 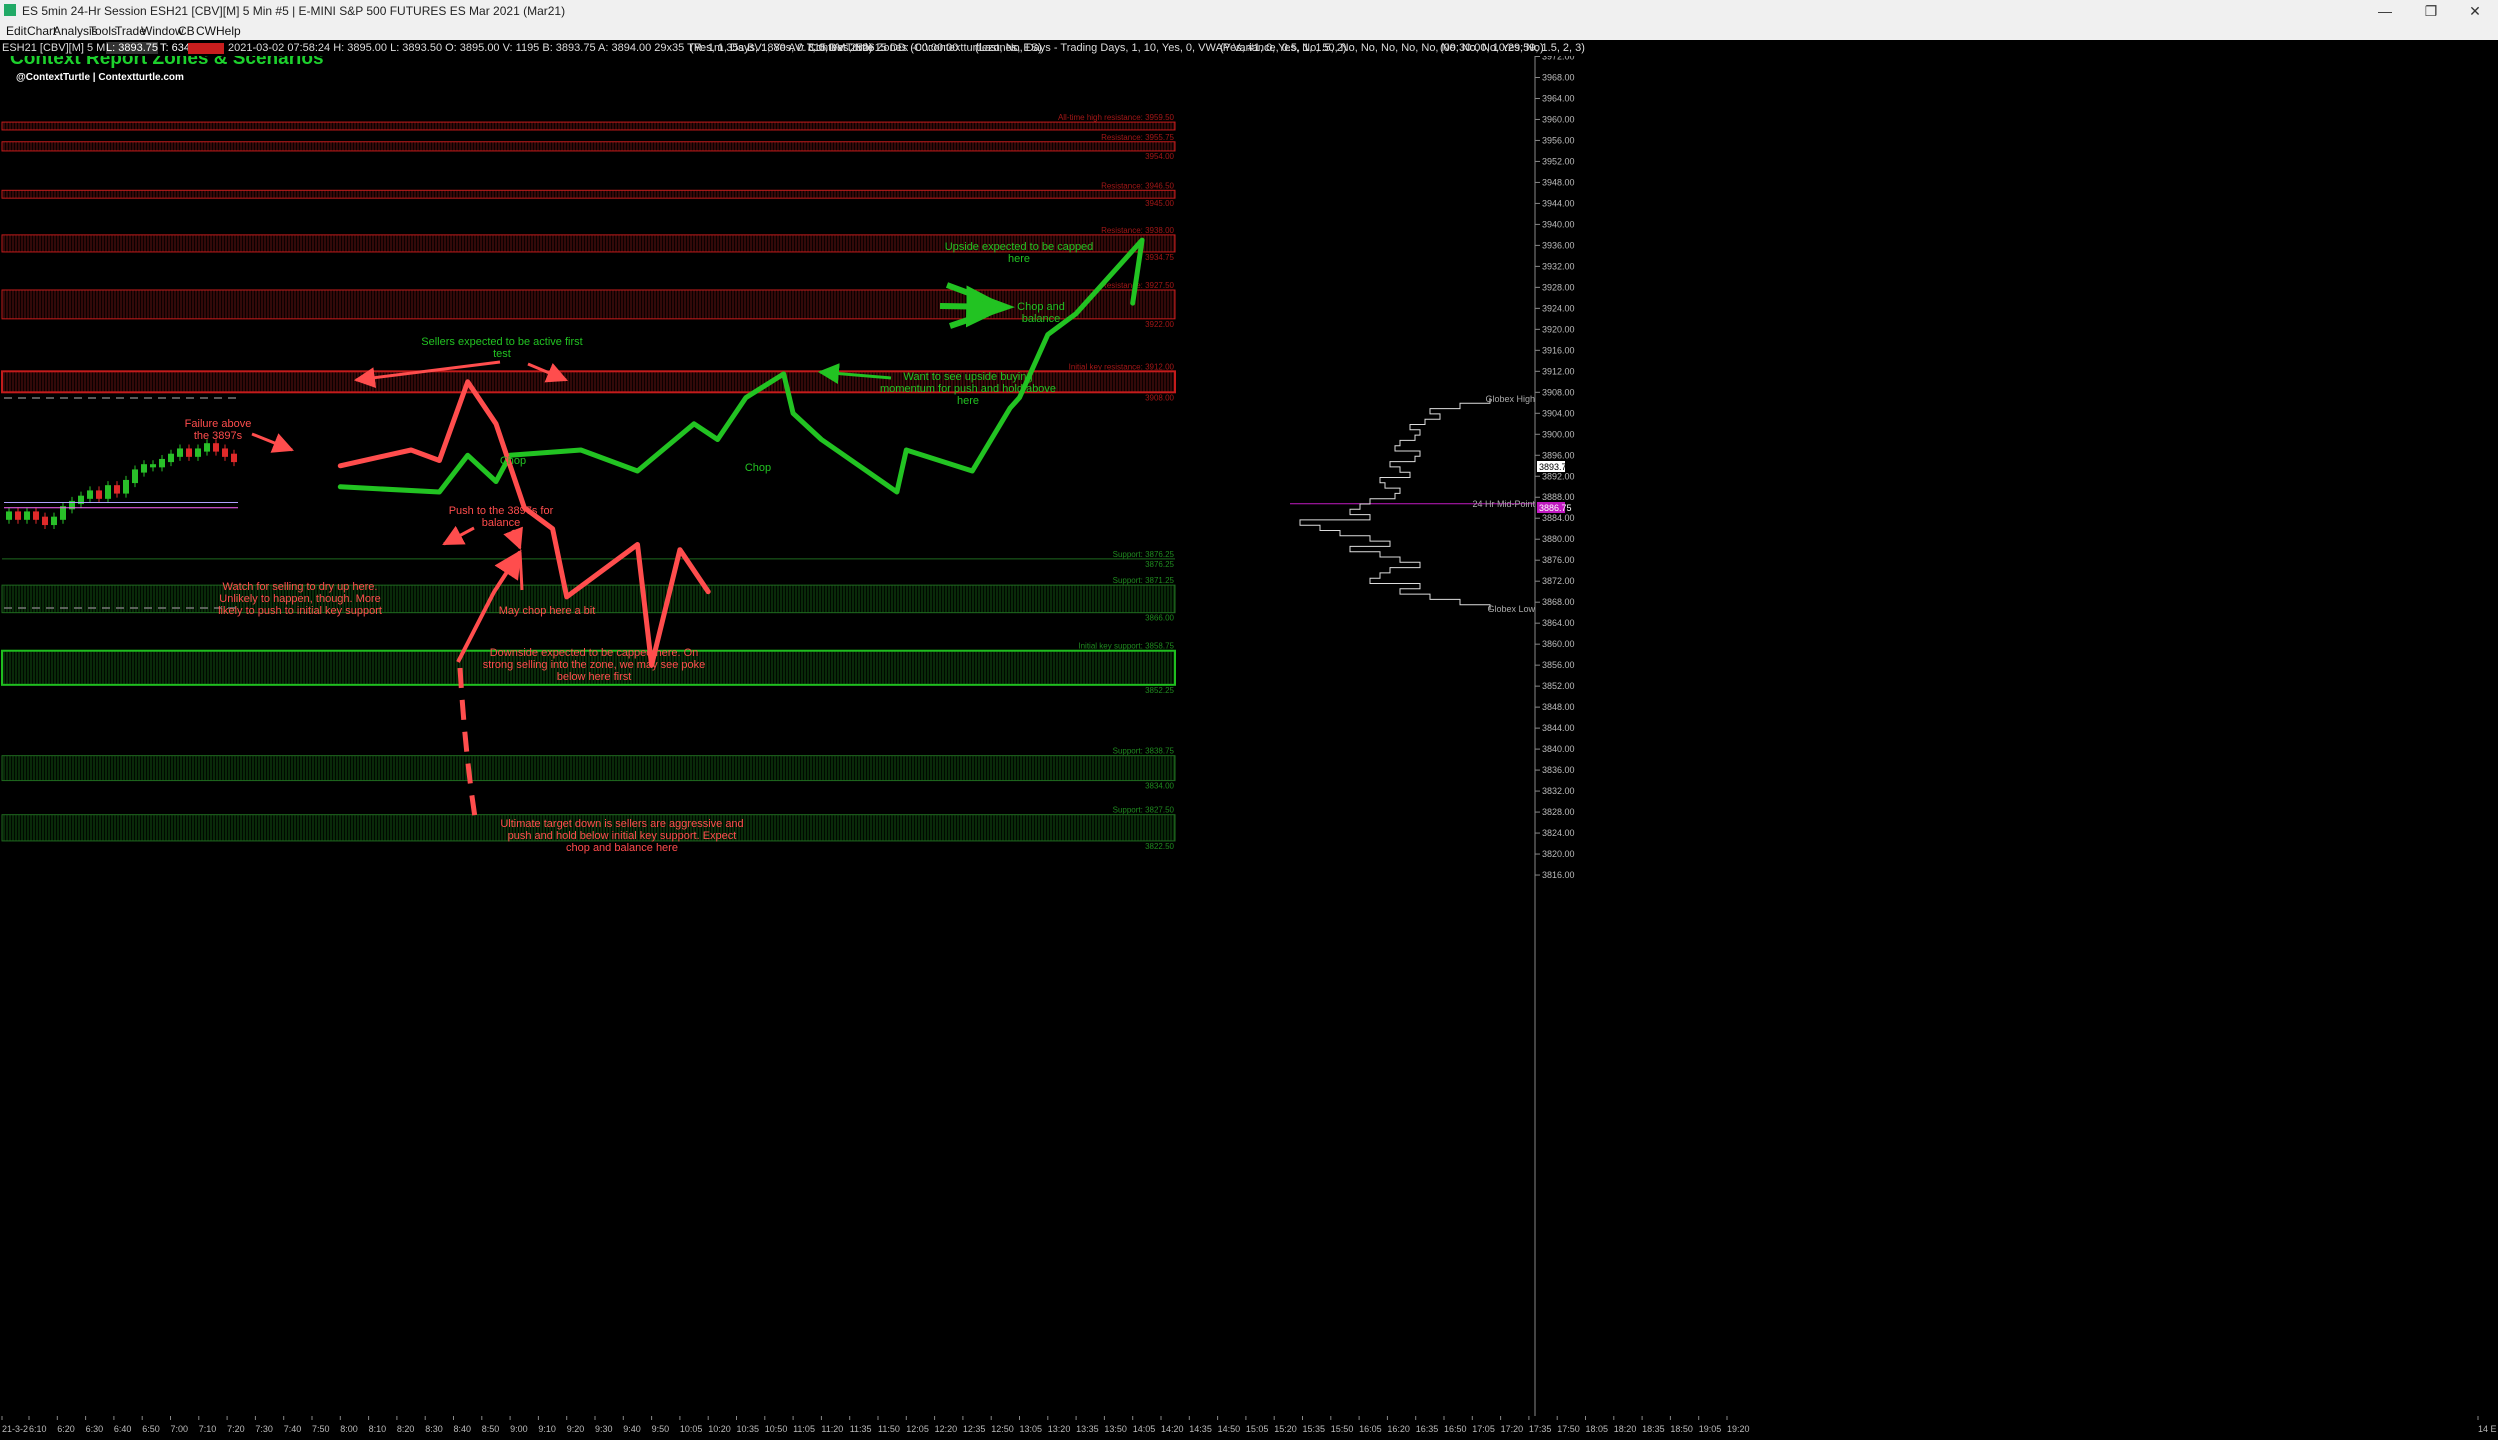 What do you see at coordinates (1395, 504) in the screenshot?
I see `volume-profile-outline` at bounding box center [1395, 504].